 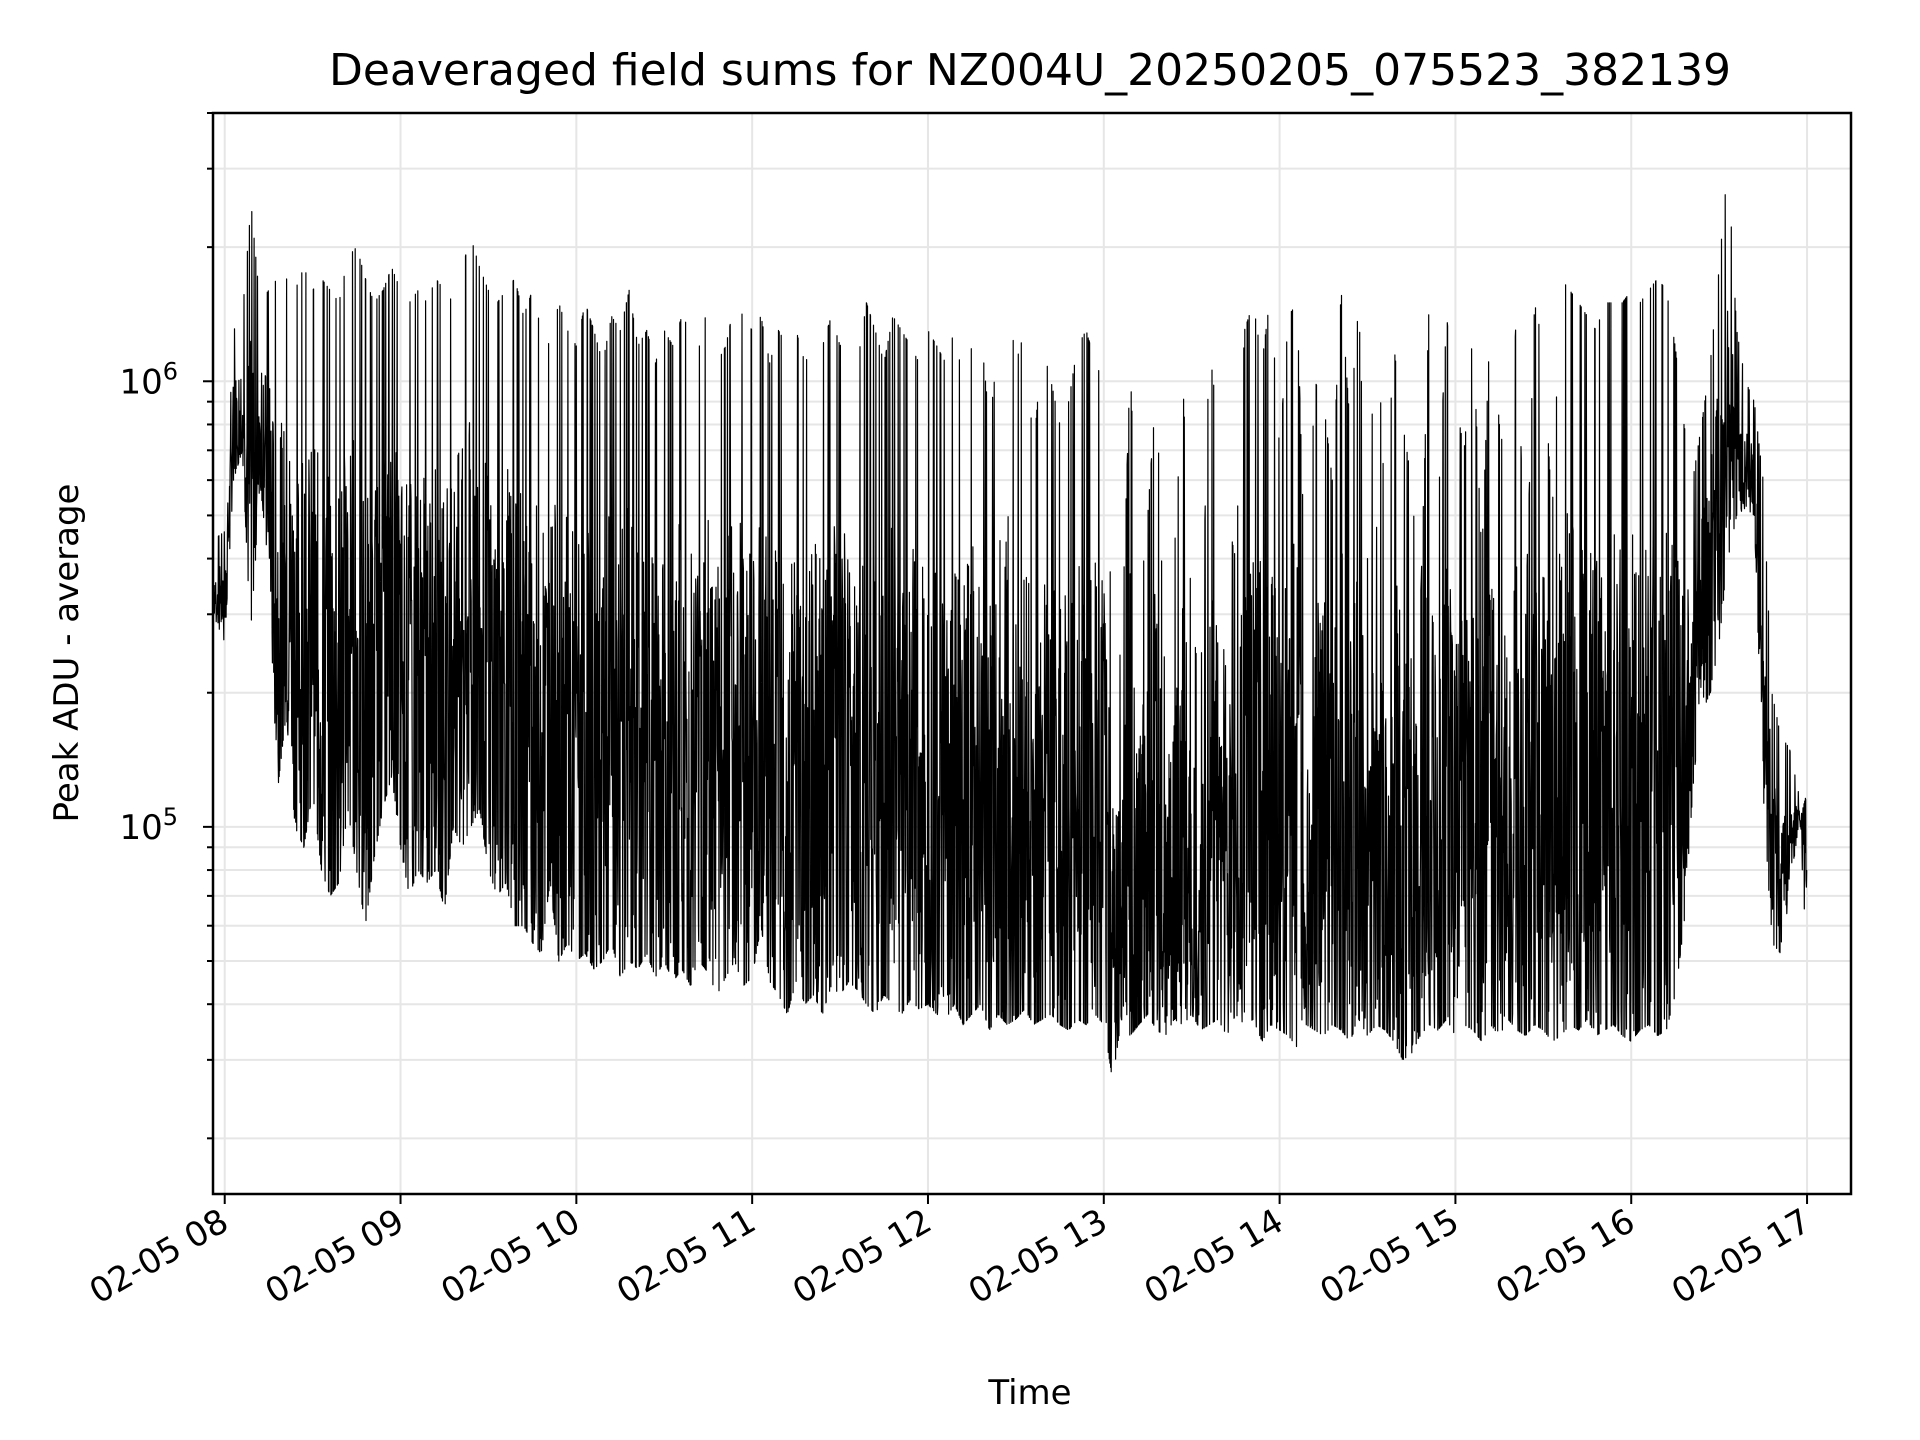 I want to click on x-axis-label: Time, so click(x=1029, y=1393).